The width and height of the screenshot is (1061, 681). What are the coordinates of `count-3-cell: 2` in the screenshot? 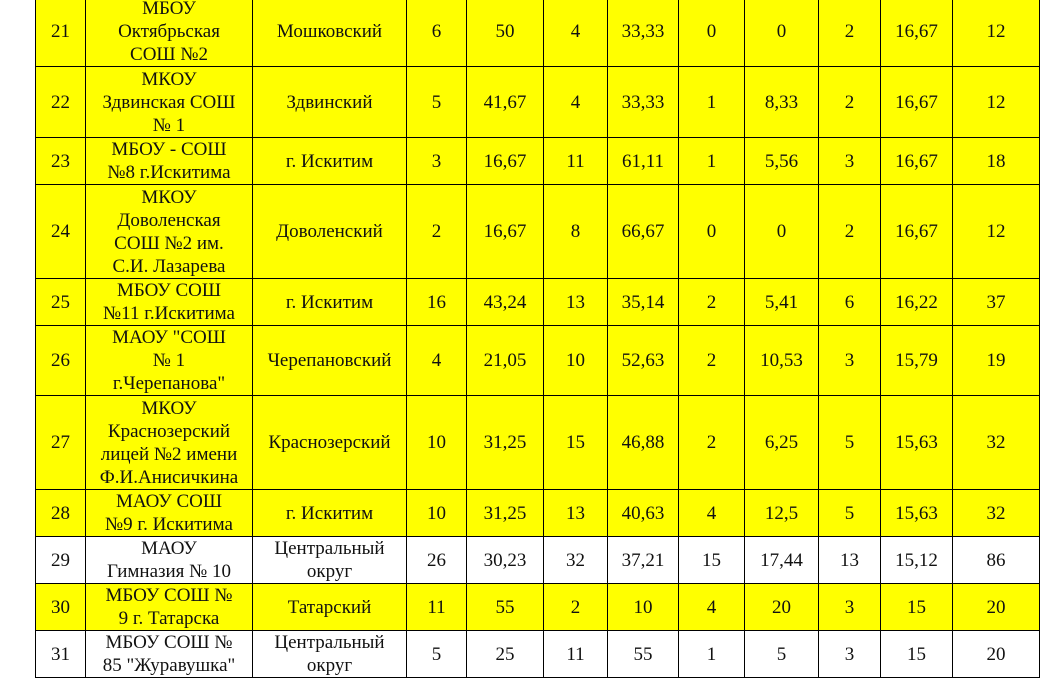 It's located at (711, 360).